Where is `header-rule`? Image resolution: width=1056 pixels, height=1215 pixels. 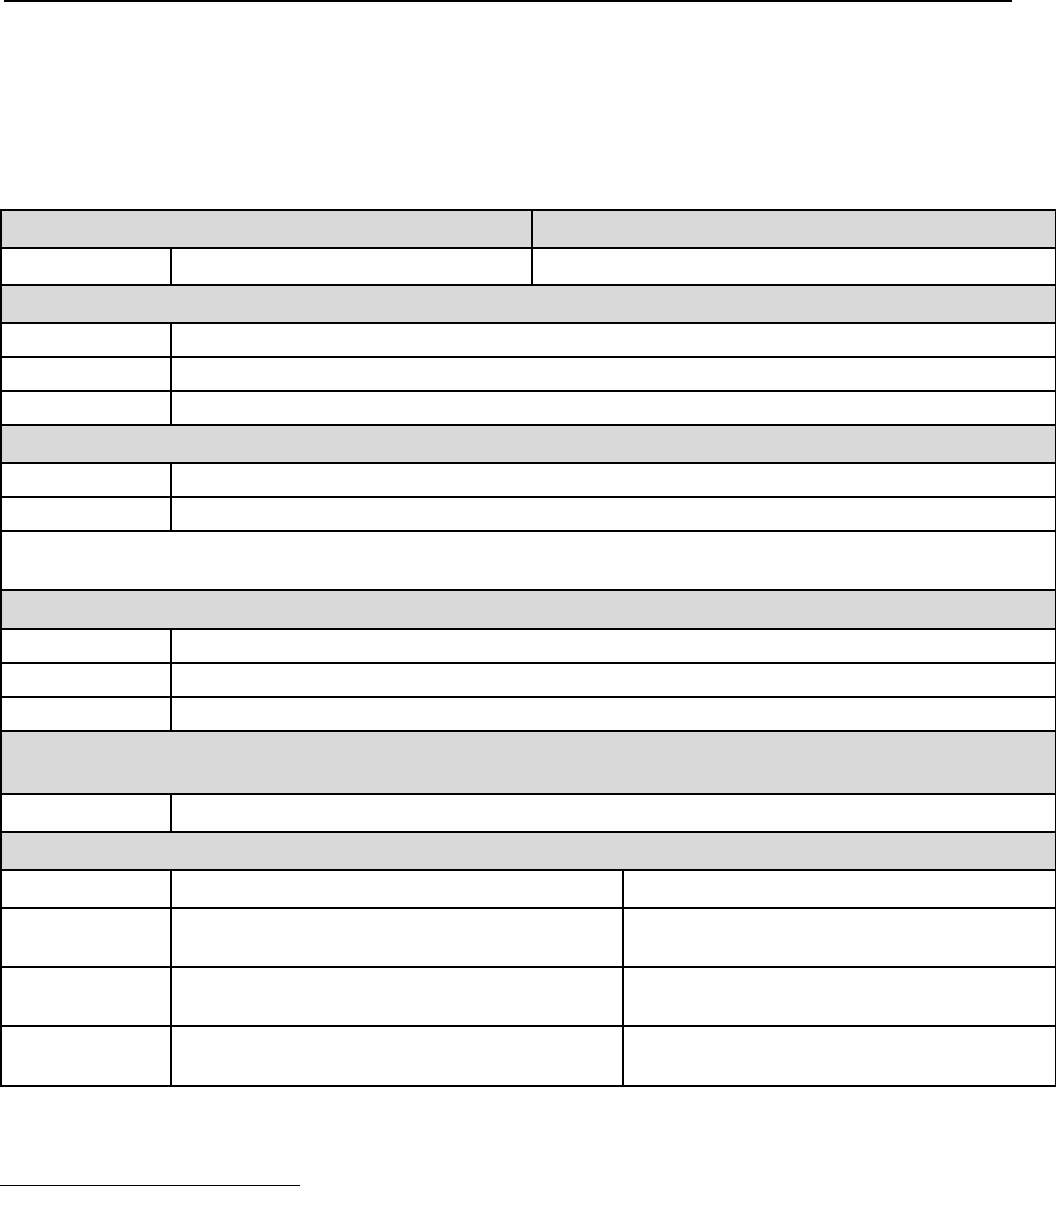 header-rule is located at coordinates (508, 1).